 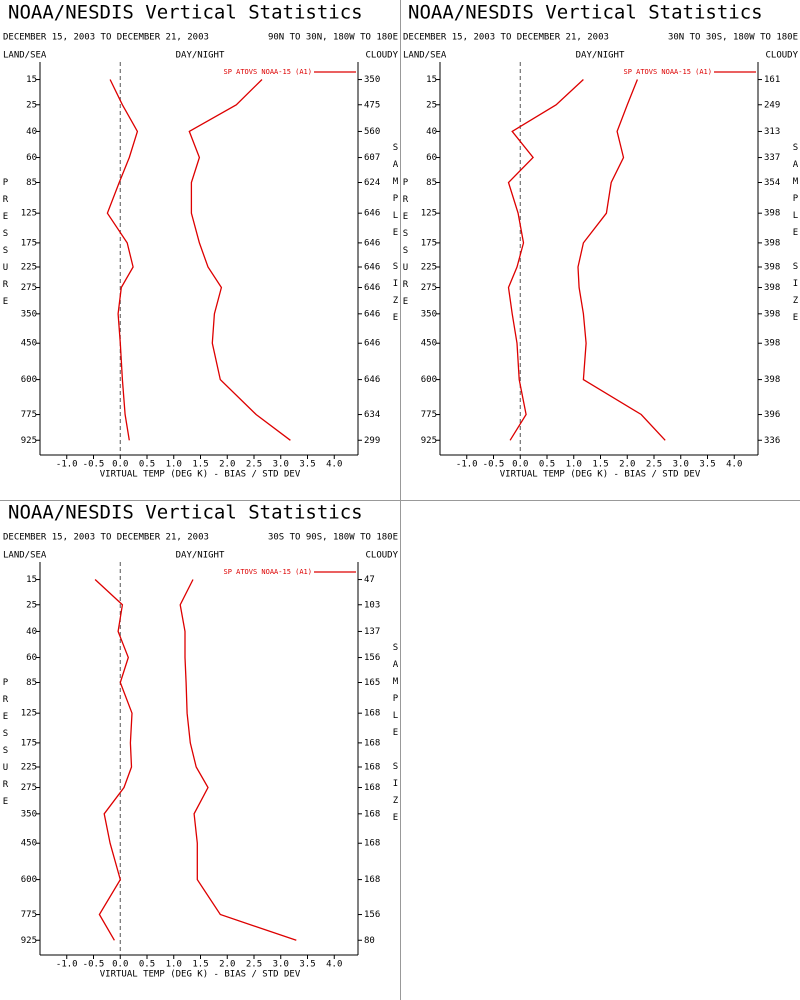 What do you see at coordinates (267, 572) in the screenshot?
I see `legend-label: SP ATOVS NOAA-15 (A1)` at bounding box center [267, 572].